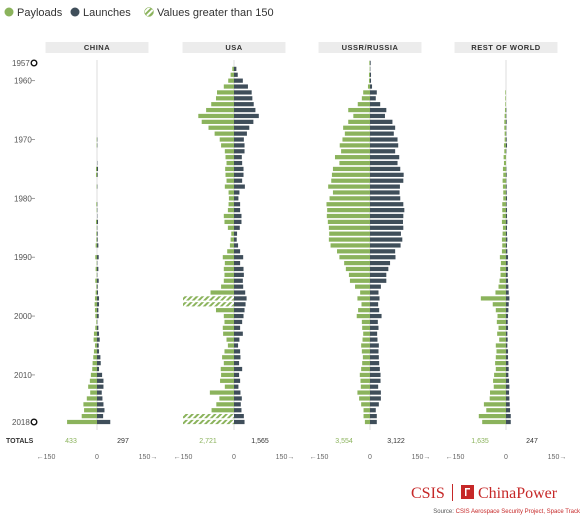  Describe the element at coordinates (9, 12) in the screenshot. I see `legend-payloads-swatch` at that location.